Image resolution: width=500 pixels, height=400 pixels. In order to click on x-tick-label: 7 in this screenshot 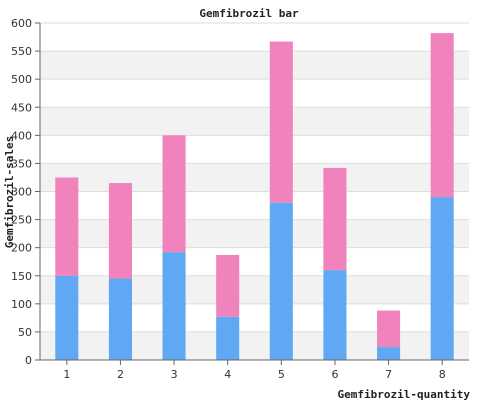, I will do `click(388, 374)`.